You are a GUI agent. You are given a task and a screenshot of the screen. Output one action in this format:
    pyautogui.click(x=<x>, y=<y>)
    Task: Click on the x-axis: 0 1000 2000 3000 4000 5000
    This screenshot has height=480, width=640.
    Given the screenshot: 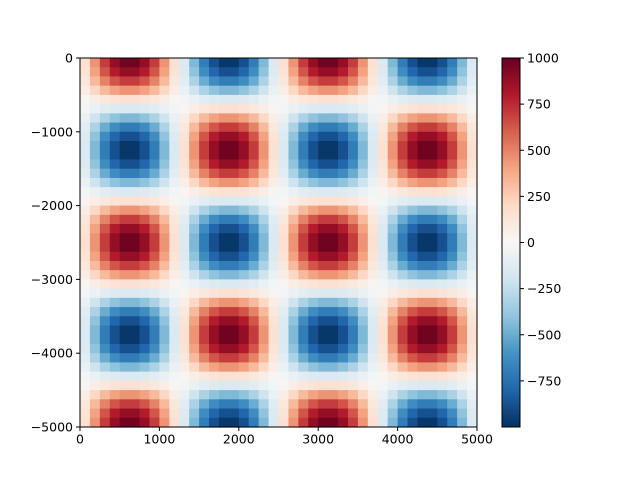 What is the action you would take?
    pyautogui.click(x=284, y=437)
    